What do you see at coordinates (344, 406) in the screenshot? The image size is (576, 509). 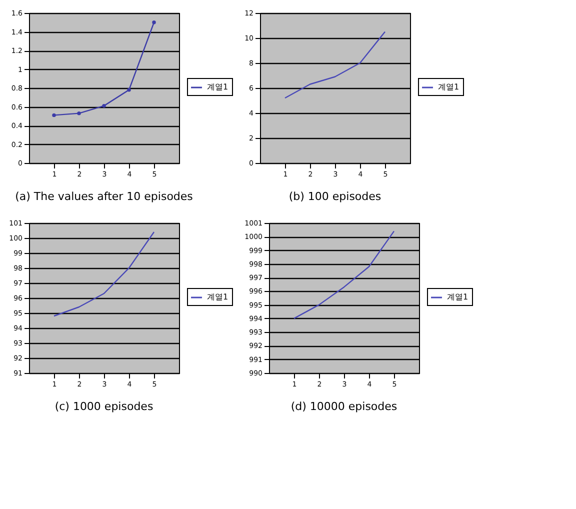 I see `text: (d) 10000 episodes` at bounding box center [344, 406].